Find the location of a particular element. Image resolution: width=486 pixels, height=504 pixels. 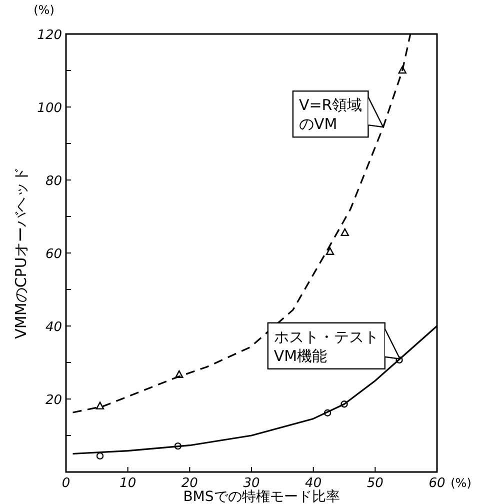

x-tick-label: 20 is located at coordinates (189, 483).